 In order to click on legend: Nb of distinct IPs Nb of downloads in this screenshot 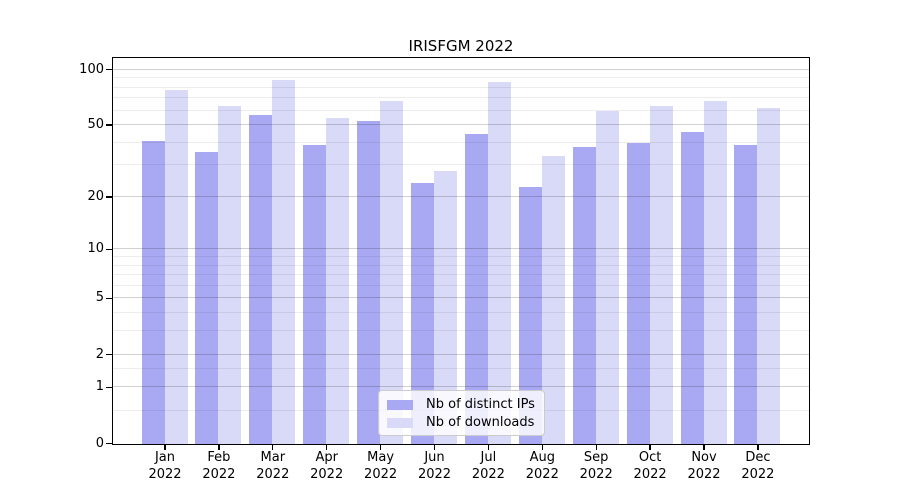, I will do `click(461, 413)`.